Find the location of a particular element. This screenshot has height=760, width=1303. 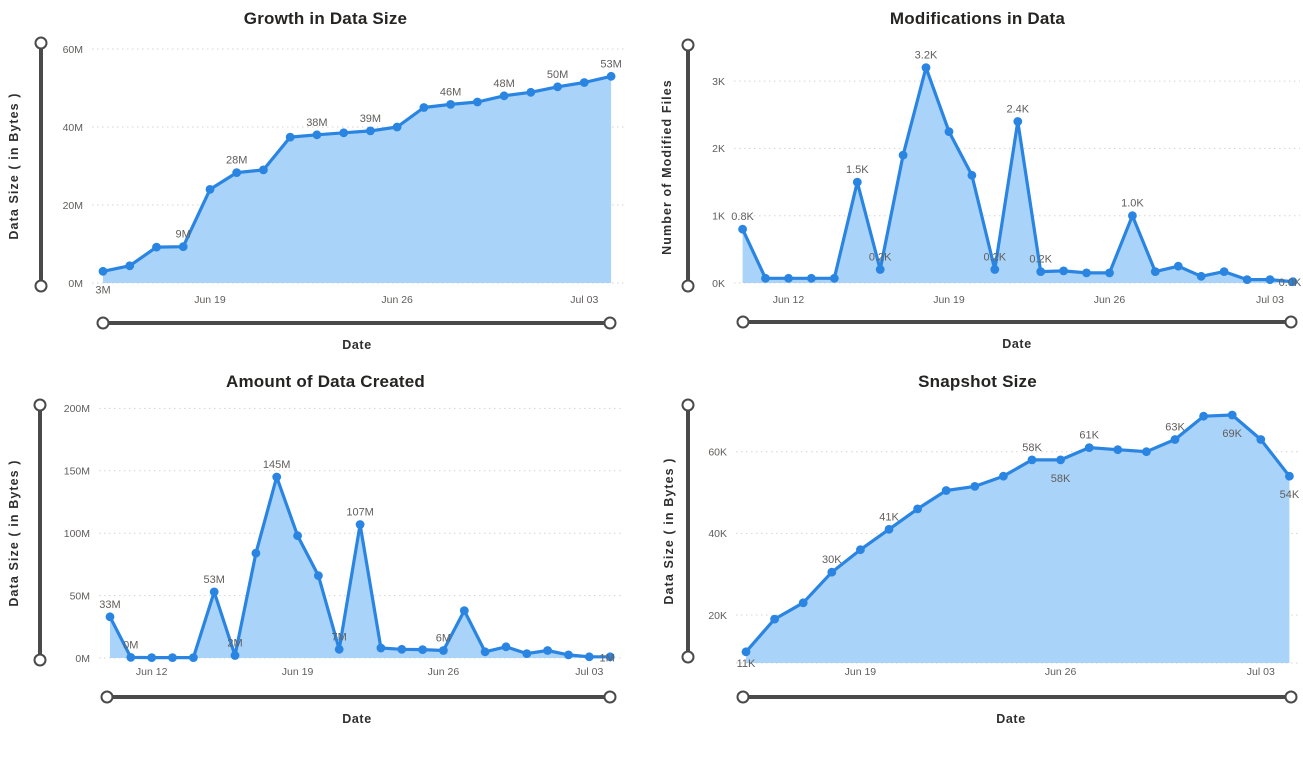

svg-text: 58K is located at coordinates (1061, 479).